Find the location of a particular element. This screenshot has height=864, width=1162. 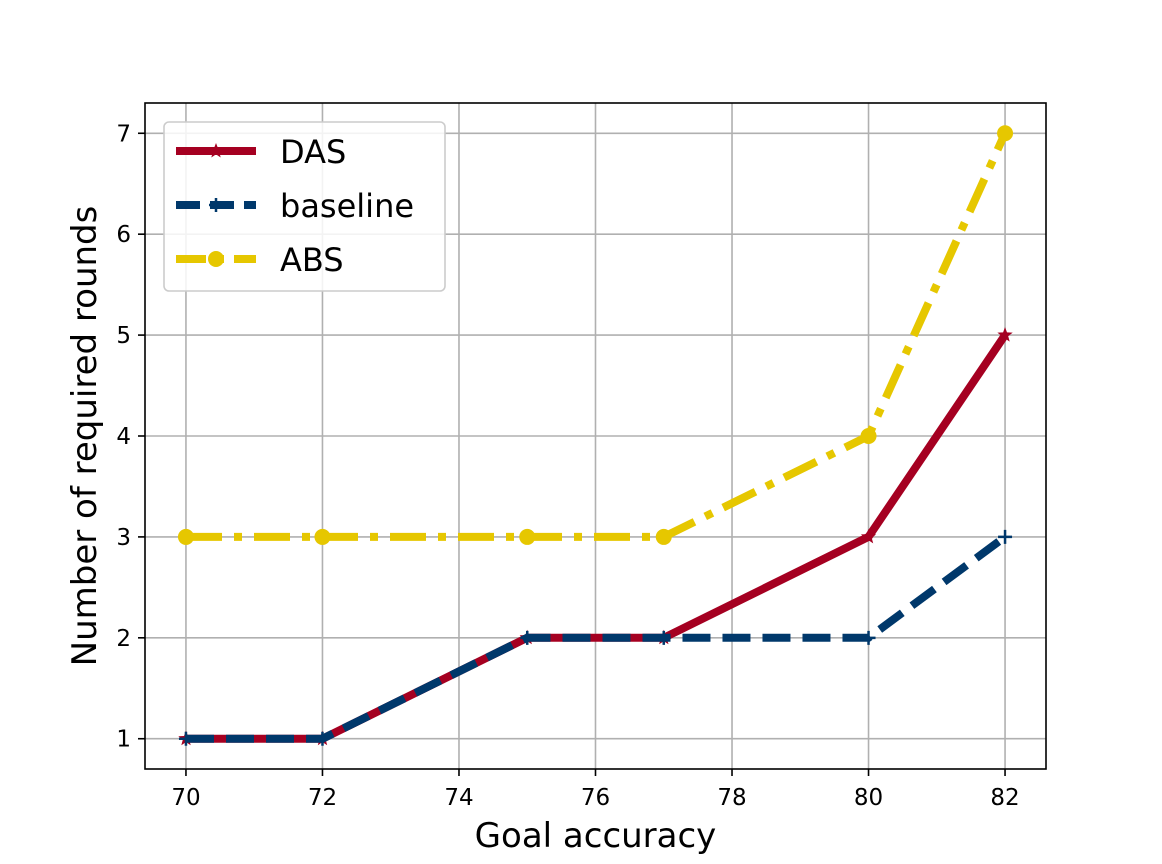

x-tick-label: 70 is located at coordinates (185, 798).